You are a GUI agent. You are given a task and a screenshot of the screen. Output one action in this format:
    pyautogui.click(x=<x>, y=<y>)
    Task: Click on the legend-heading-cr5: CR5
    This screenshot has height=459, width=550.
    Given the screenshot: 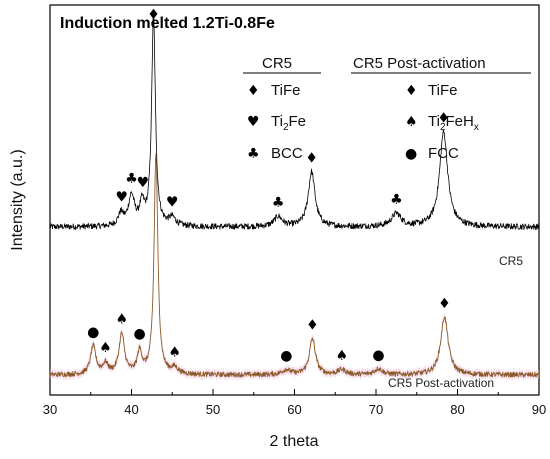 What is the action you would take?
    pyautogui.click(x=277, y=63)
    